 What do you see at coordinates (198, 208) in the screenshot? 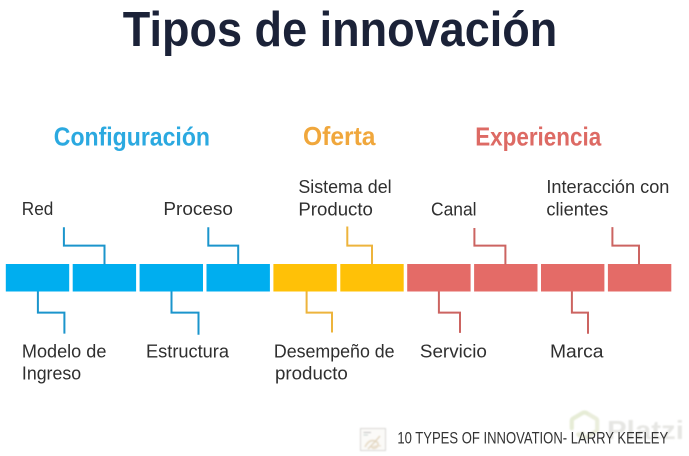
I see `svg-text: Proceso` at bounding box center [198, 208].